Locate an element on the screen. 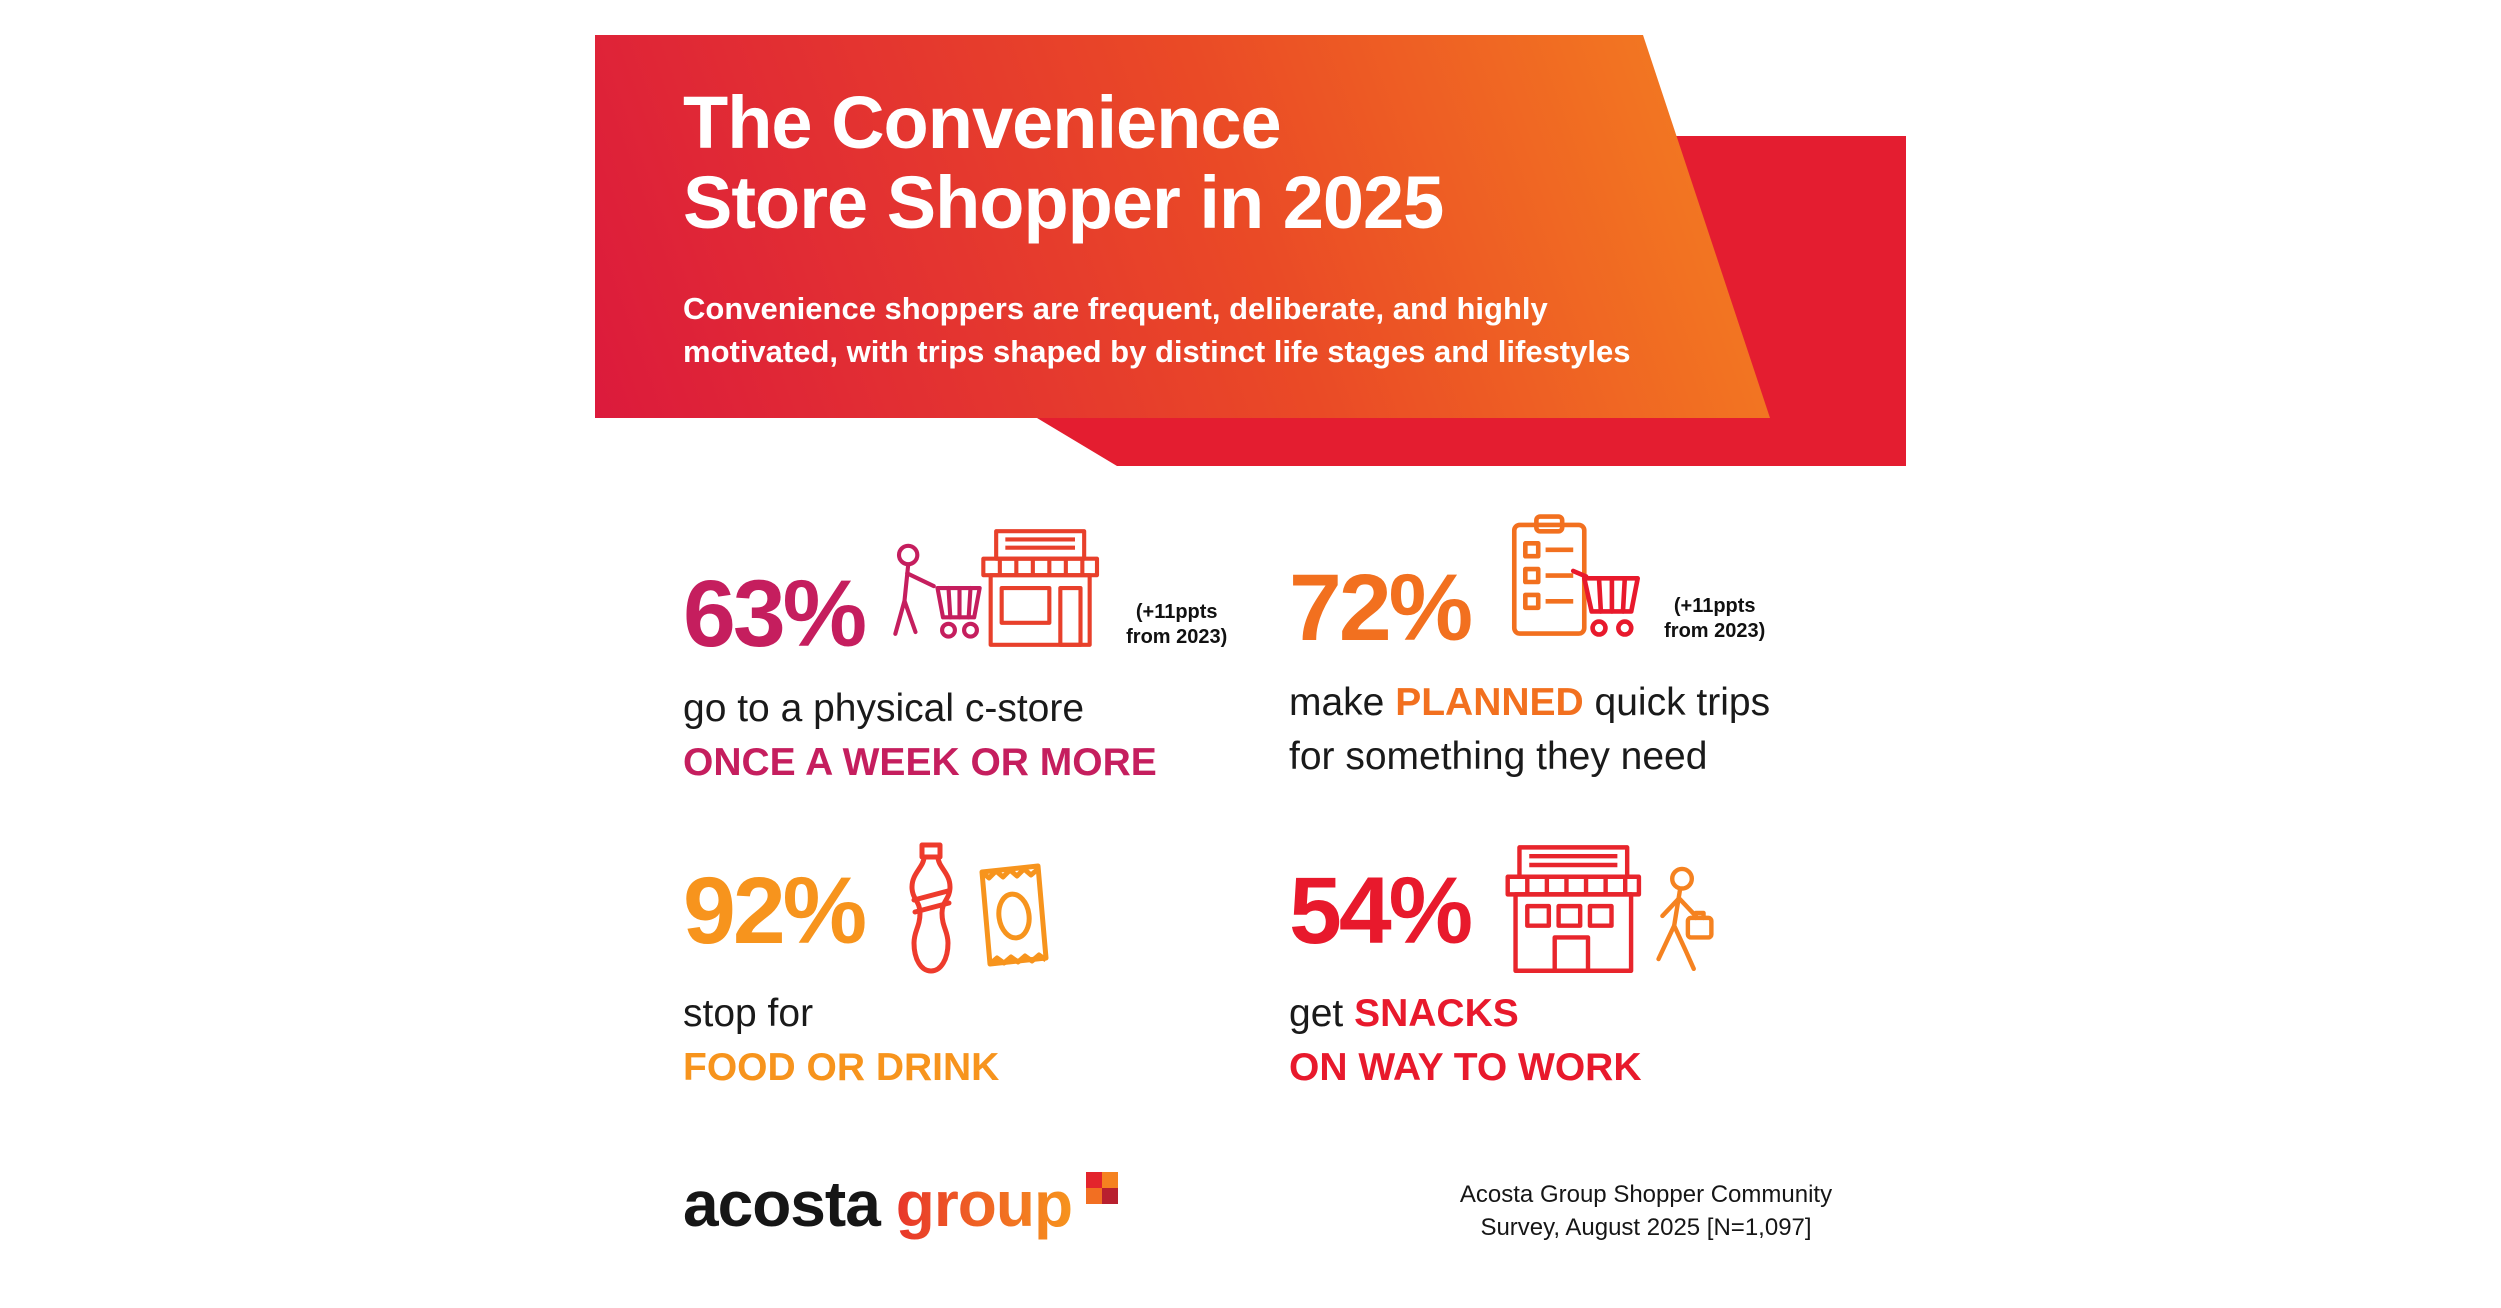 The image size is (2501, 1308). stat-description: get SNACKS ON WAY TO WORK is located at coordinates (1619, 1041).